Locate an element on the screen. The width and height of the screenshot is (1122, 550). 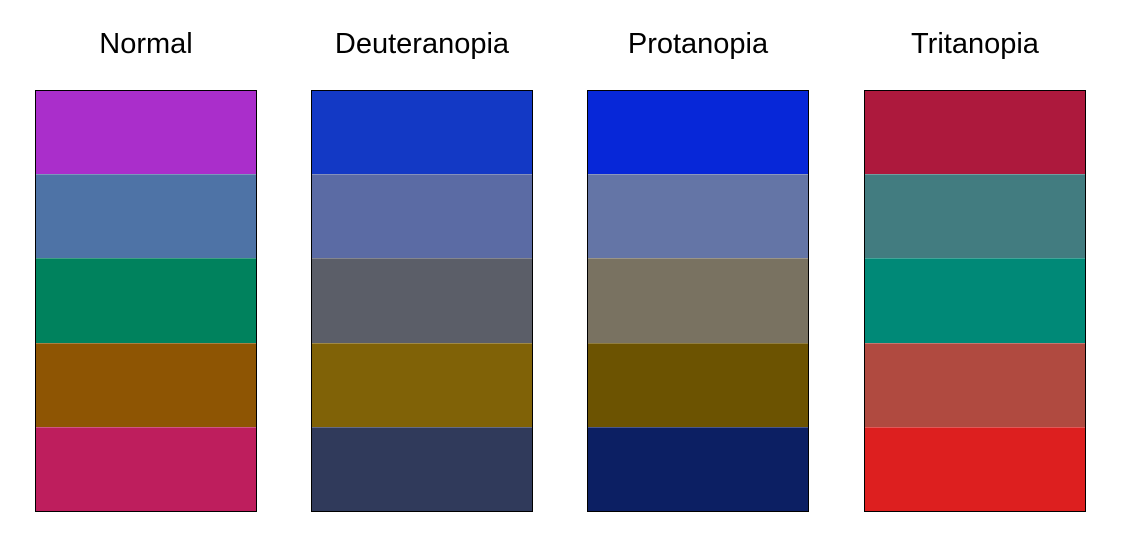
panel-title: Protanopia is located at coordinates (698, 44).